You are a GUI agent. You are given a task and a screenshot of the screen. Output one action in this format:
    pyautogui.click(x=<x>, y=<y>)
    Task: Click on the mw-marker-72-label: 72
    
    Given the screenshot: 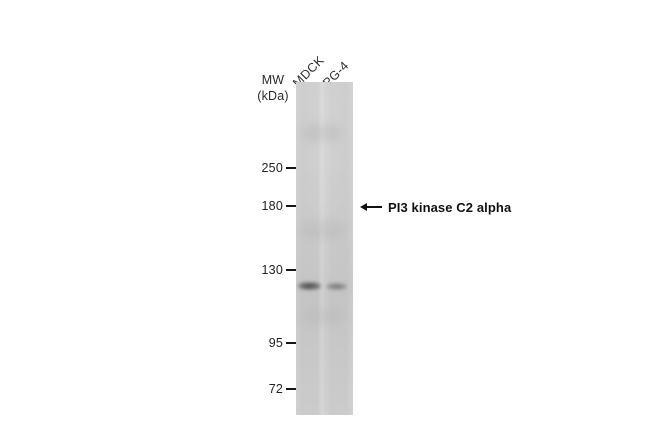 What is the action you would take?
    pyautogui.click(x=275, y=389)
    